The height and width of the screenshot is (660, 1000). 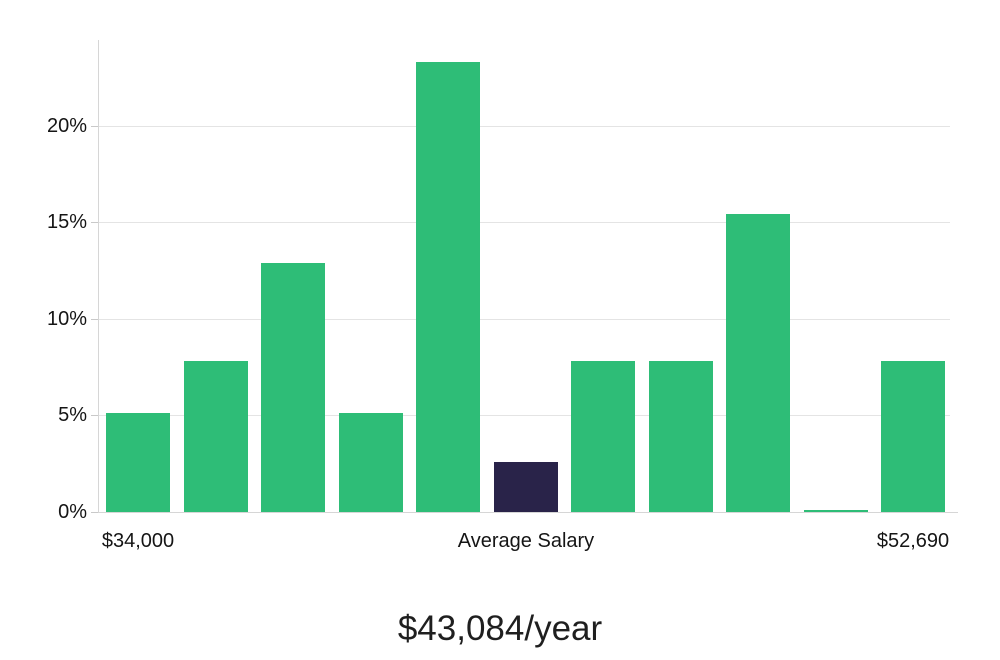 I want to click on x-axis-label-10: $52,690, so click(x=913, y=541).